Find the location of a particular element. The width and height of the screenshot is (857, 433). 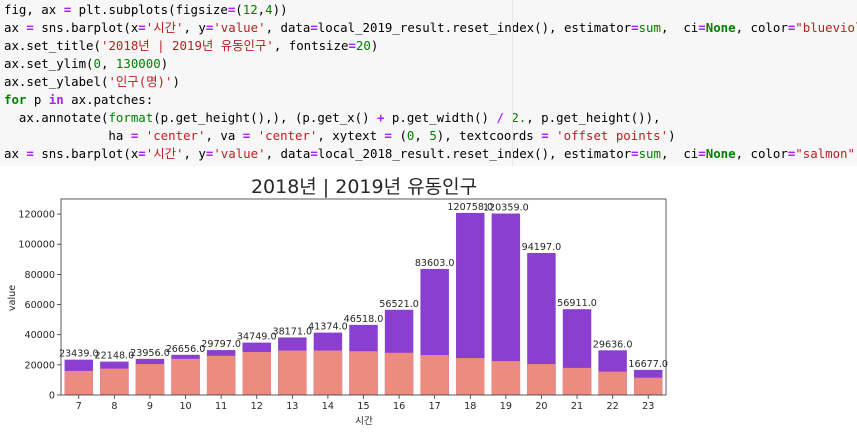

bar-value-label: 29797.0 is located at coordinates (221, 344).